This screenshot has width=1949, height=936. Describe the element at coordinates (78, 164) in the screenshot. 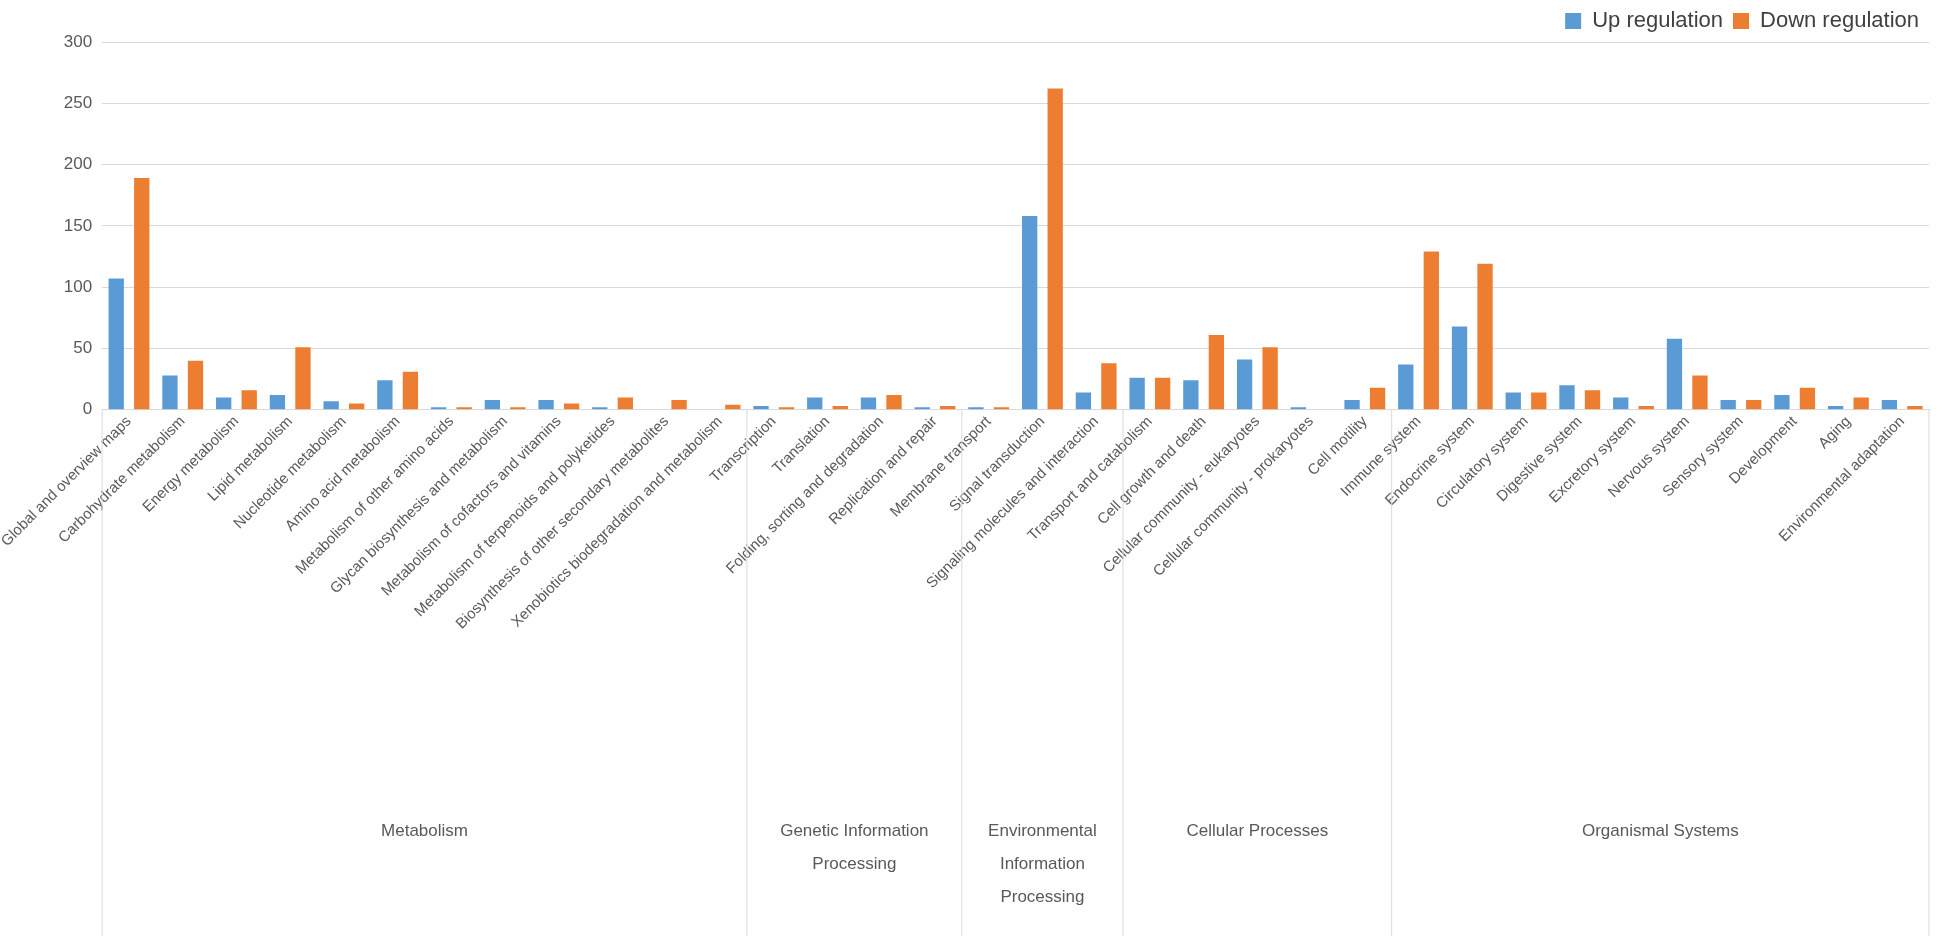

I see `y-tick-label: 200` at that location.